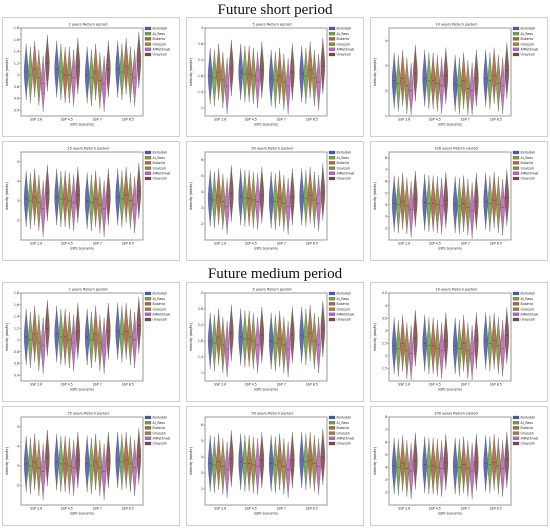  Describe the element at coordinates (386, 442) in the screenshot. I see `y-tick-label: 6` at that location.